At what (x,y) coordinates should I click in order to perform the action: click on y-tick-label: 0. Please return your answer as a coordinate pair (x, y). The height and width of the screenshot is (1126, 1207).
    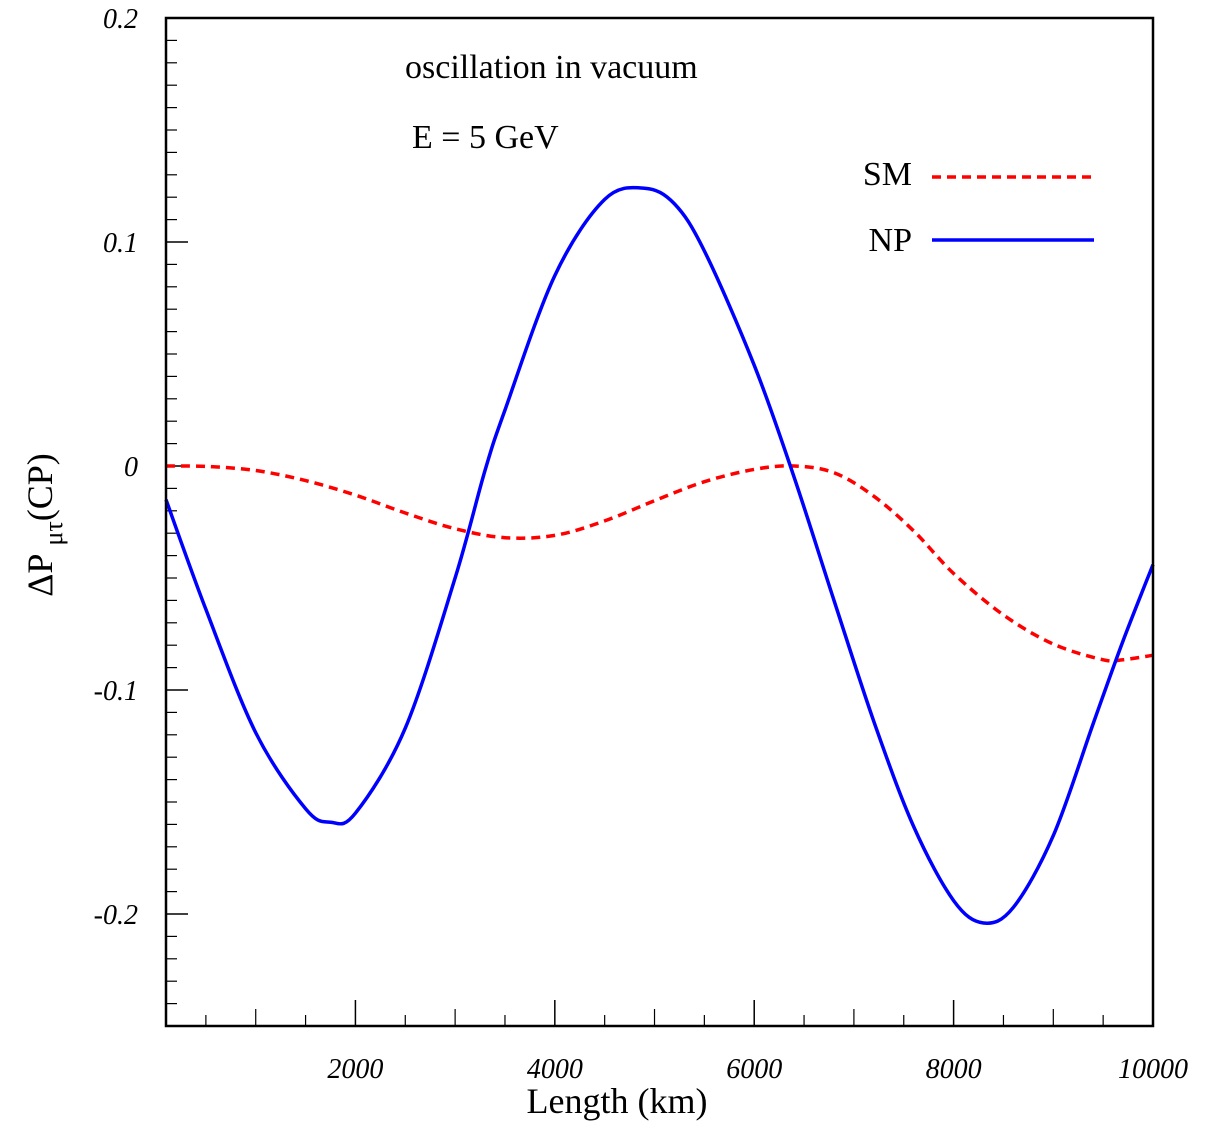
    Looking at the image, I should click on (131, 467).